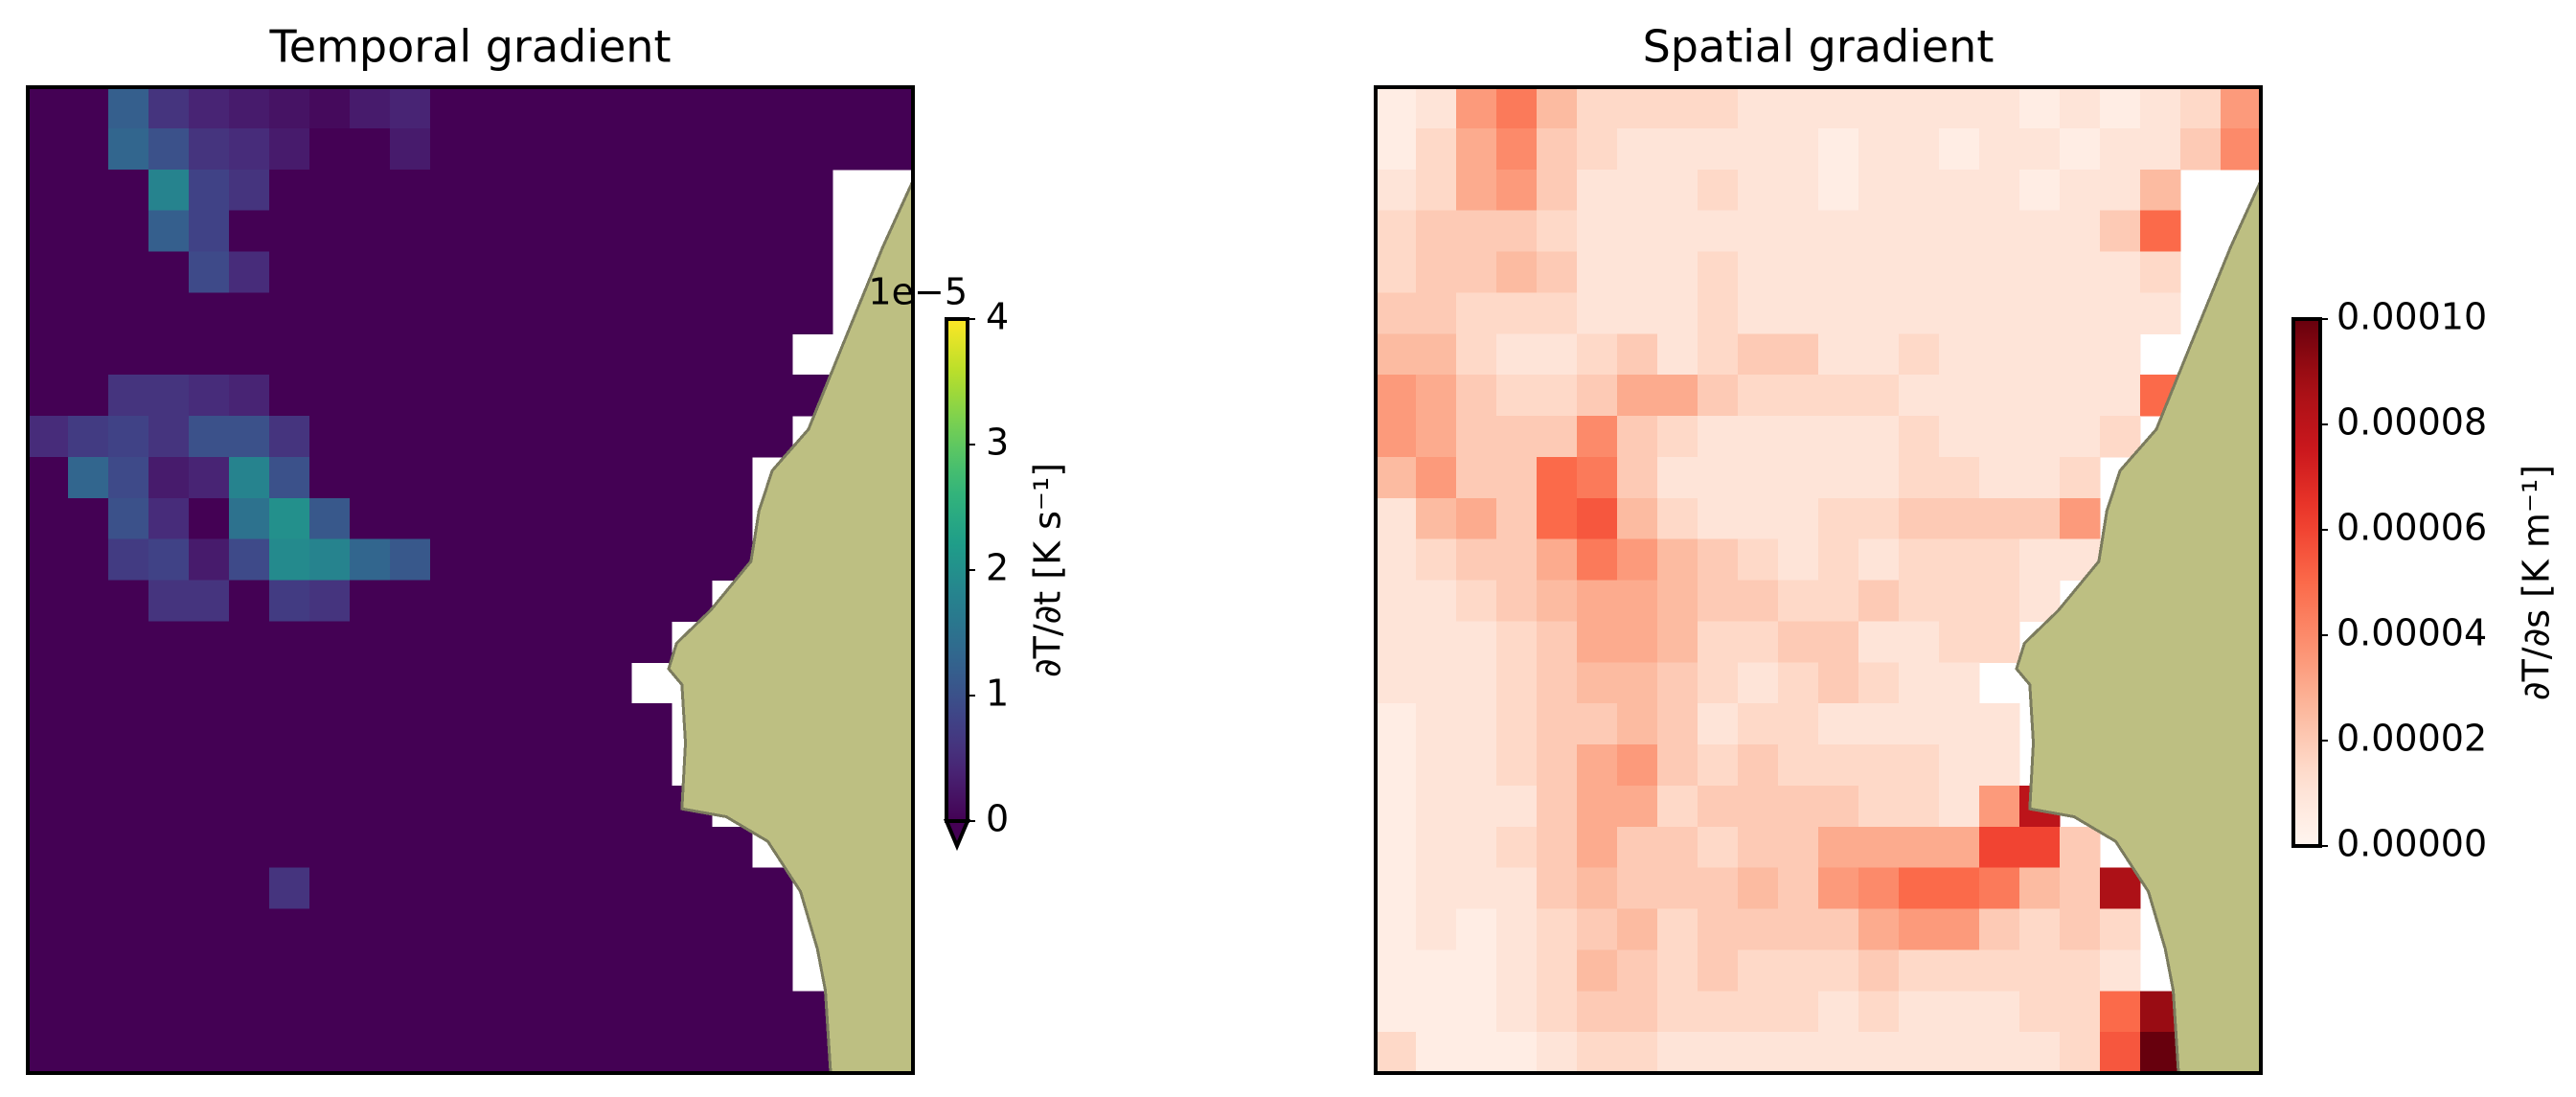 The height and width of the screenshot is (1097, 2576). I want to click on colorbar-extend, so click(957, 835).